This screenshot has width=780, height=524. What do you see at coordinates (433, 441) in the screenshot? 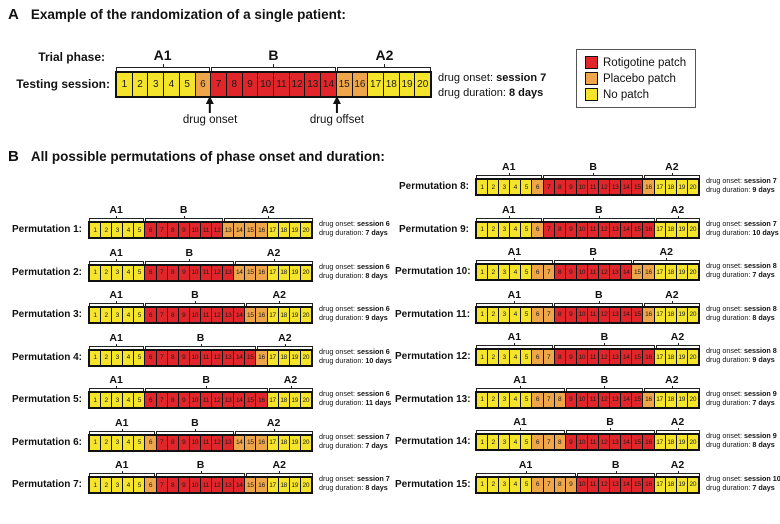
I see `permutation-label: Permutation 14:` at bounding box center [433, 441].